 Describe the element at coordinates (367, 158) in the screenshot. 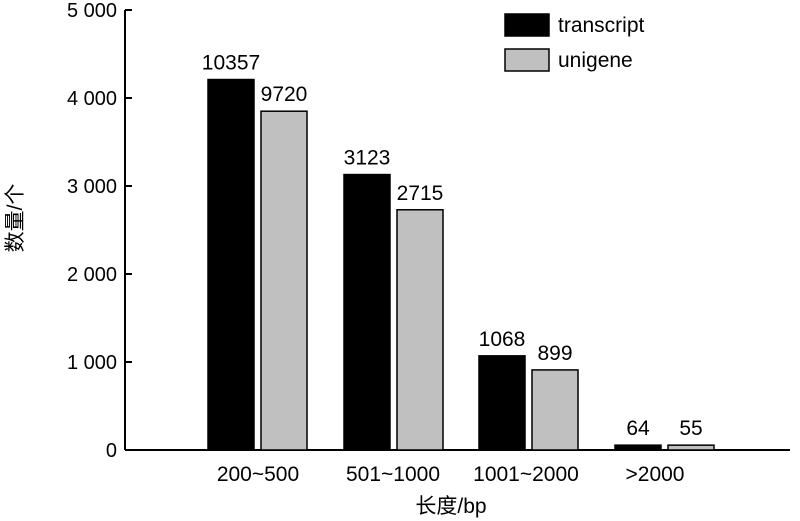

I see `data-label-transcript: 3123` at that location.